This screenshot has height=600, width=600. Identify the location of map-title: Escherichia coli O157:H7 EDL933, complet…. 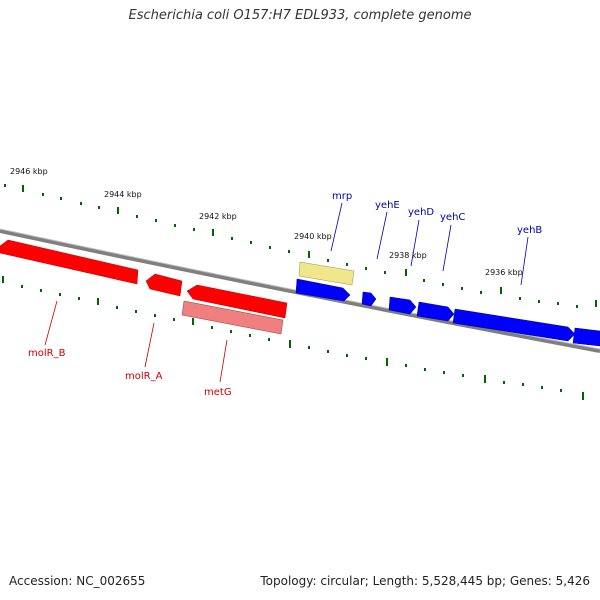
(300, 15).